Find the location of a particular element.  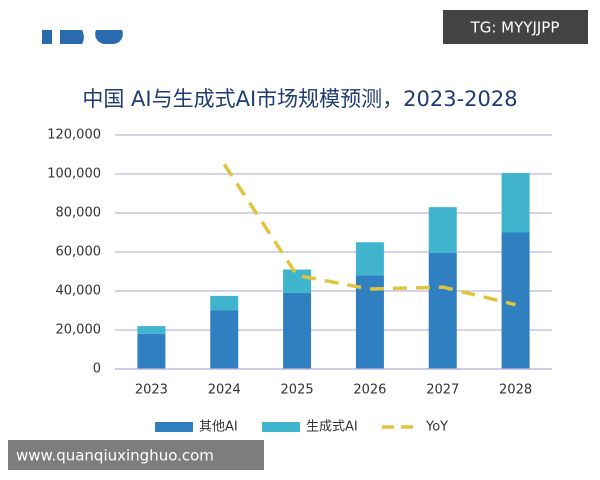

y-tick-label: 120,000 is located at coordinates (74, 135).